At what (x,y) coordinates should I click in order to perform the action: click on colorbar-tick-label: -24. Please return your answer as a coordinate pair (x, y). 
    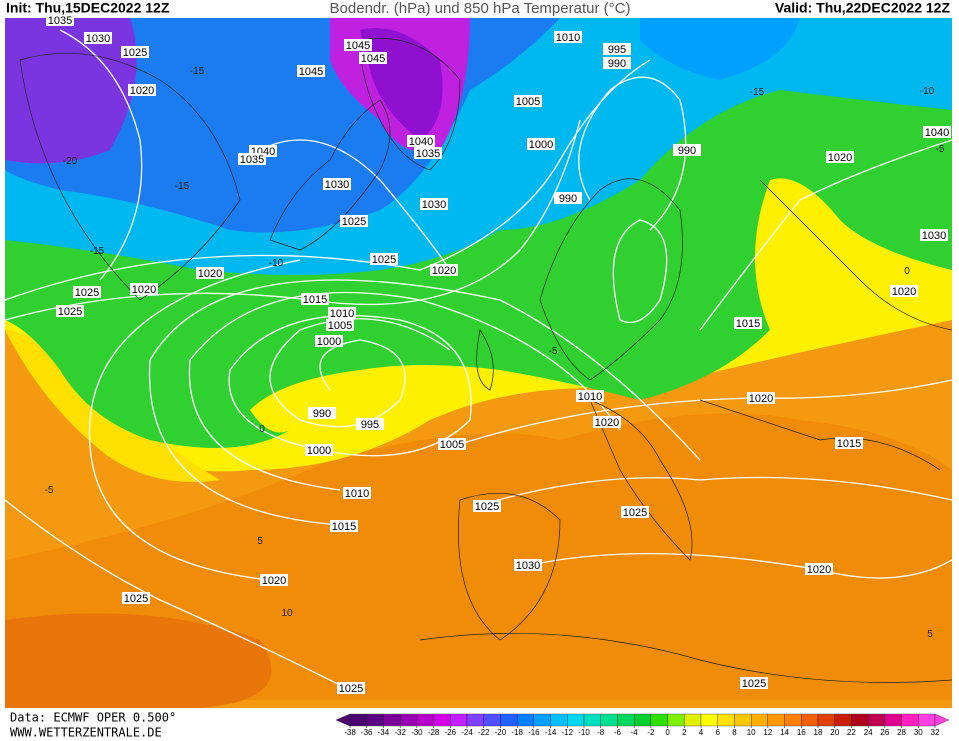
    Looking at the image, I should click on (467, 732).